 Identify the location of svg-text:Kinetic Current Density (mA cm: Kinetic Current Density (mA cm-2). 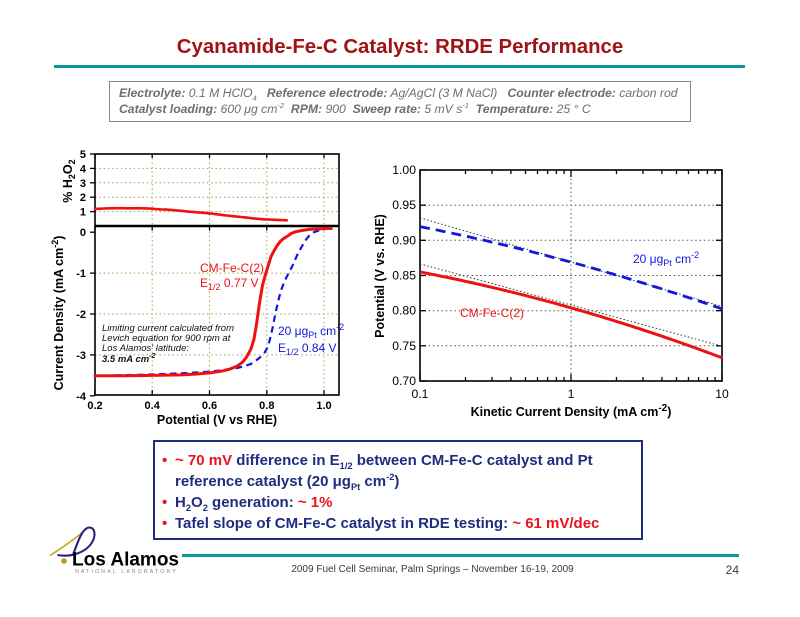
(571, 411).